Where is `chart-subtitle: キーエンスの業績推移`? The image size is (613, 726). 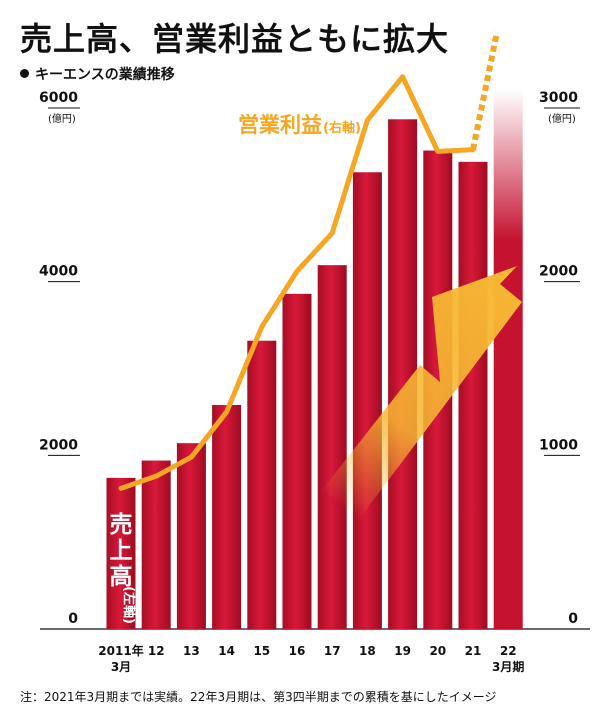 chart-subtitle: キーエンスの業績推移 is located at coordinates (97, 74).